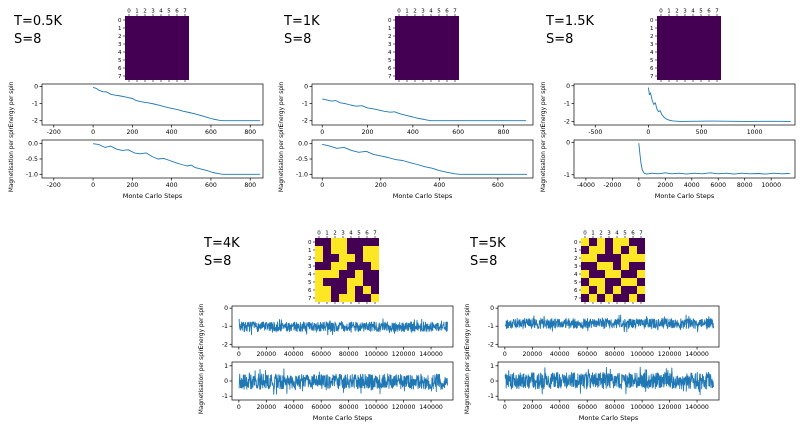 Image resolution: width=800 pixels, height=425 pixels. I want to click on panel-labels: T=1.5K S=8, so click(570, 31).